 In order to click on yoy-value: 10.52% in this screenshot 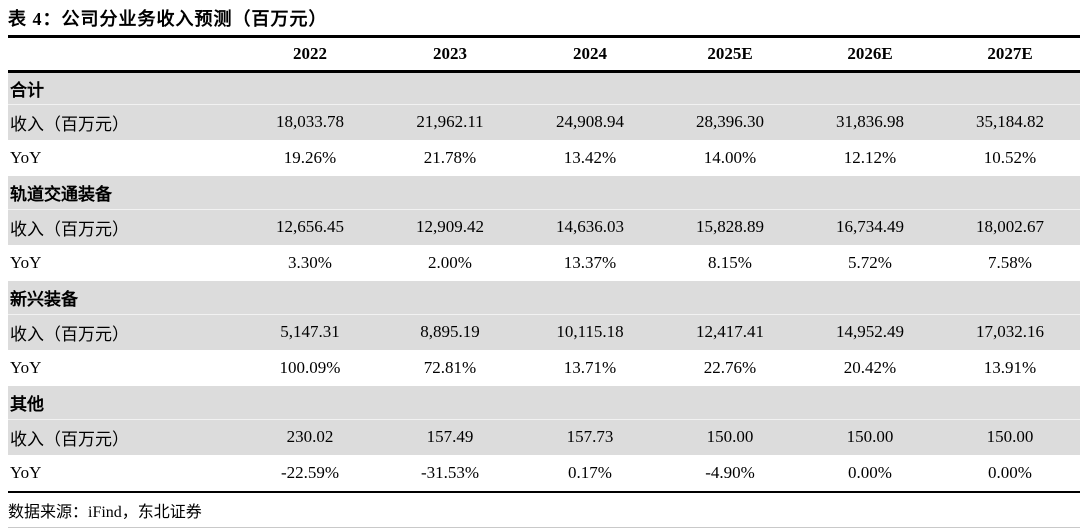, I will do `click(1010, 157)`.